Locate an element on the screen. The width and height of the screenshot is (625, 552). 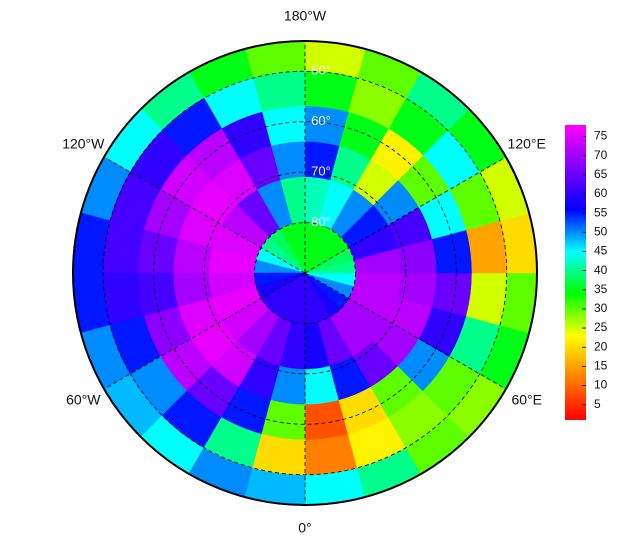
colorbar-tick-label: 45 is located at coordinates (601, 251).